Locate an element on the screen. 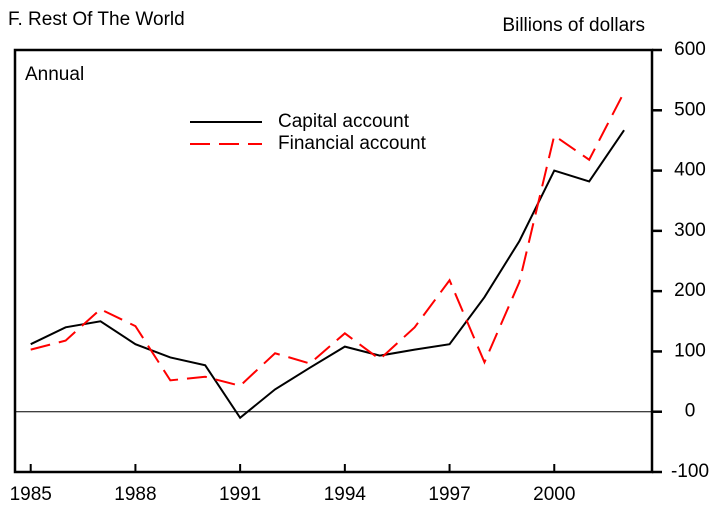  y-tick-label: 400 is located at coordinates (690, 170).